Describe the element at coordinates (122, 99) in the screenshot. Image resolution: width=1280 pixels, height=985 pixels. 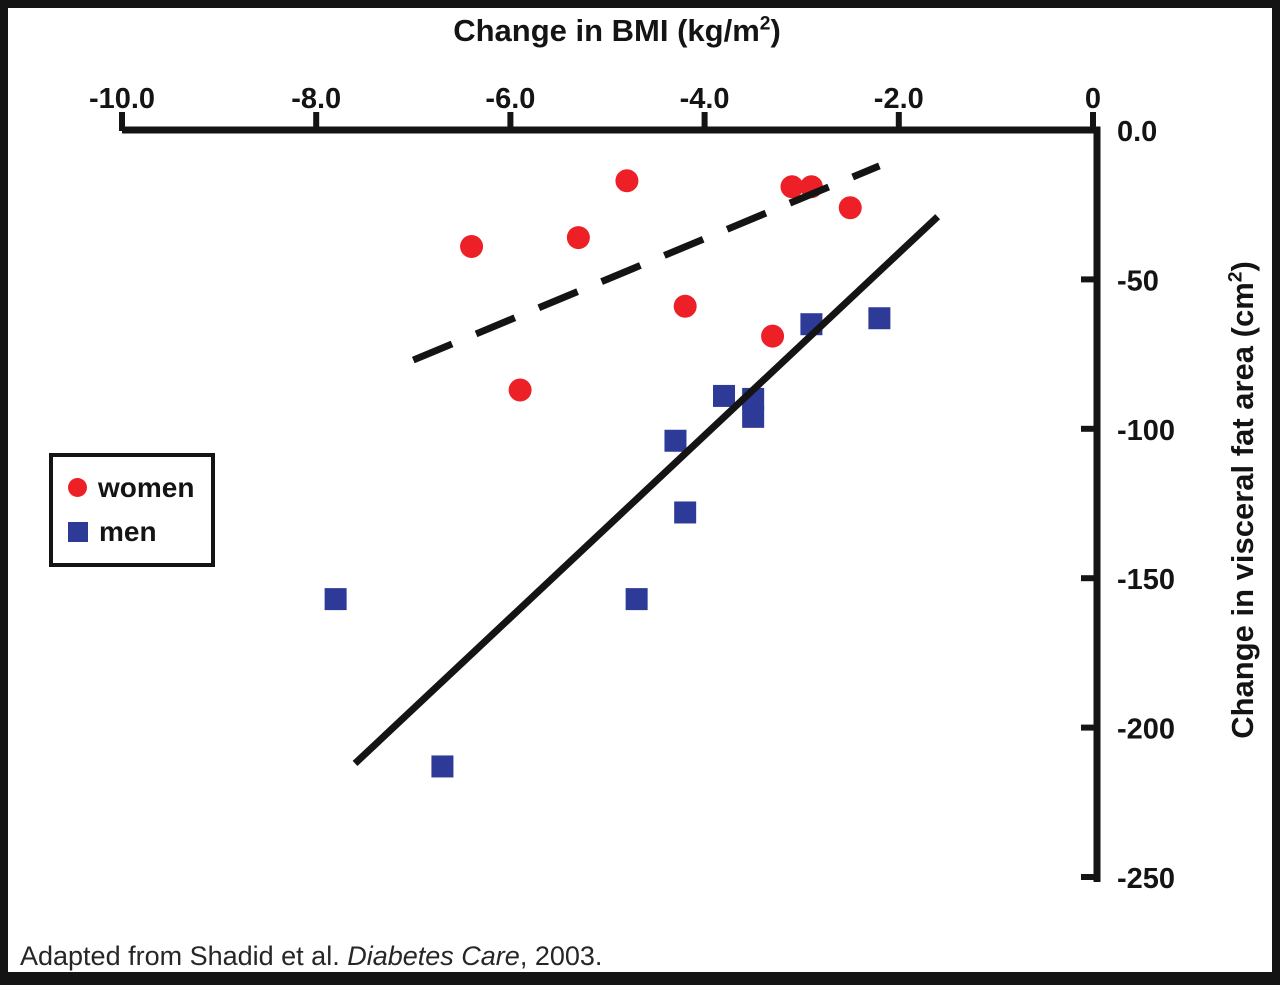
I see `x-axis-tick-label: -10.0` at that location.